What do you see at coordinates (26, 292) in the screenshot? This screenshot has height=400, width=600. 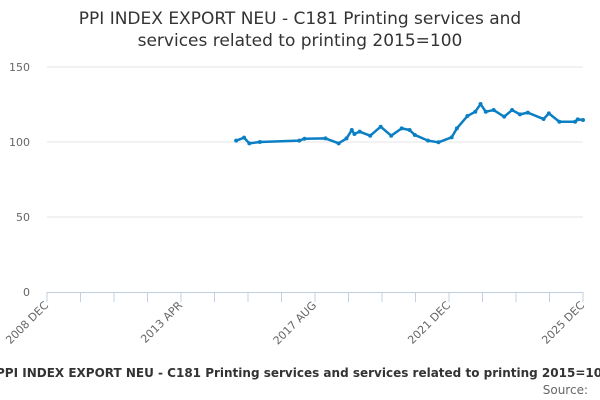 I see `y-tick-label: 0` at bounding box center [26, 292].